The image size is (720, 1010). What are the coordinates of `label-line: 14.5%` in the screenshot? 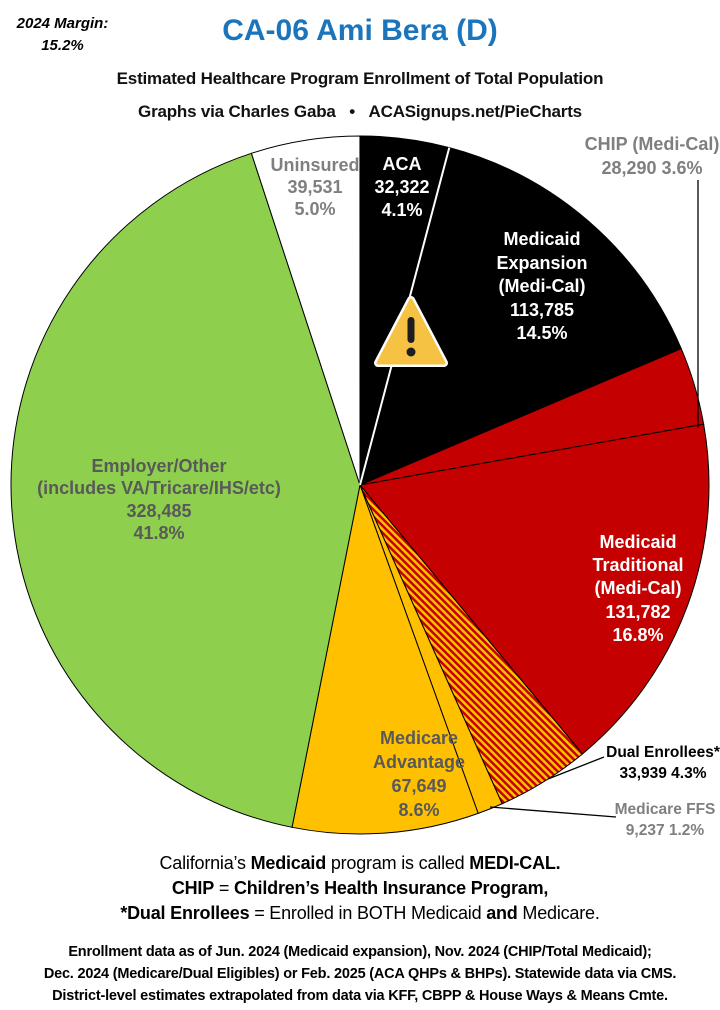 It's located at (542, 333).